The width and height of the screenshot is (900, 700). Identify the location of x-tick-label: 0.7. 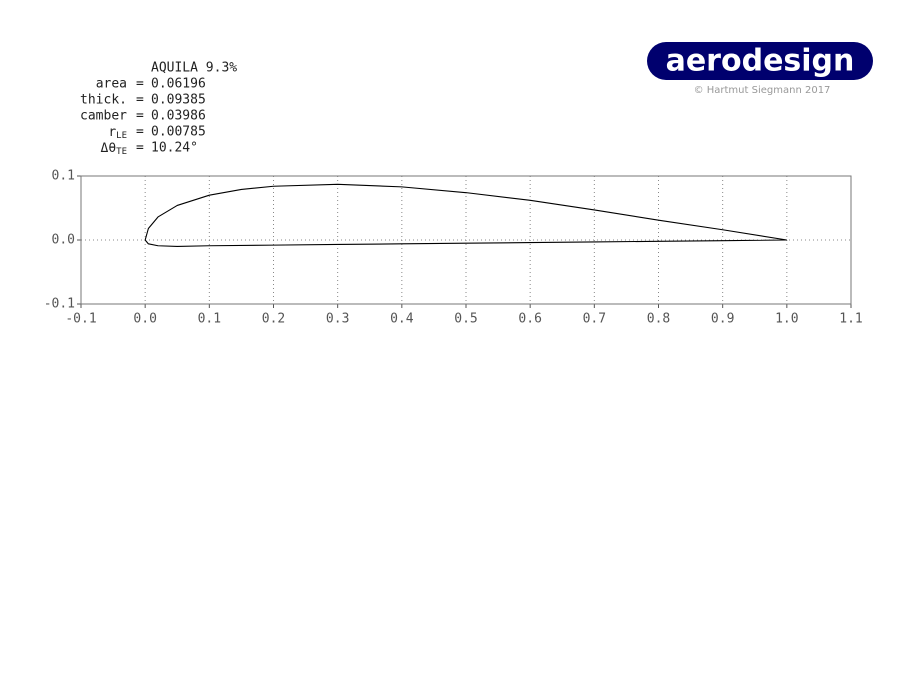
(594, 319).